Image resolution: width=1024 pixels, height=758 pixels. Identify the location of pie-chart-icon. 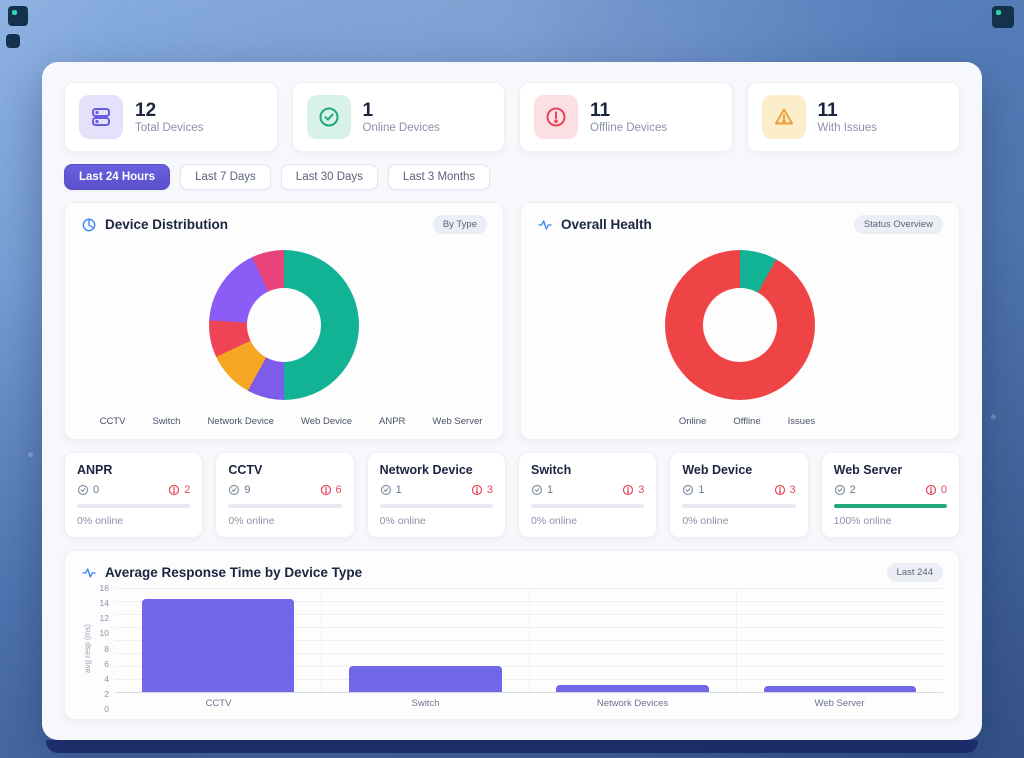
(89, 225).